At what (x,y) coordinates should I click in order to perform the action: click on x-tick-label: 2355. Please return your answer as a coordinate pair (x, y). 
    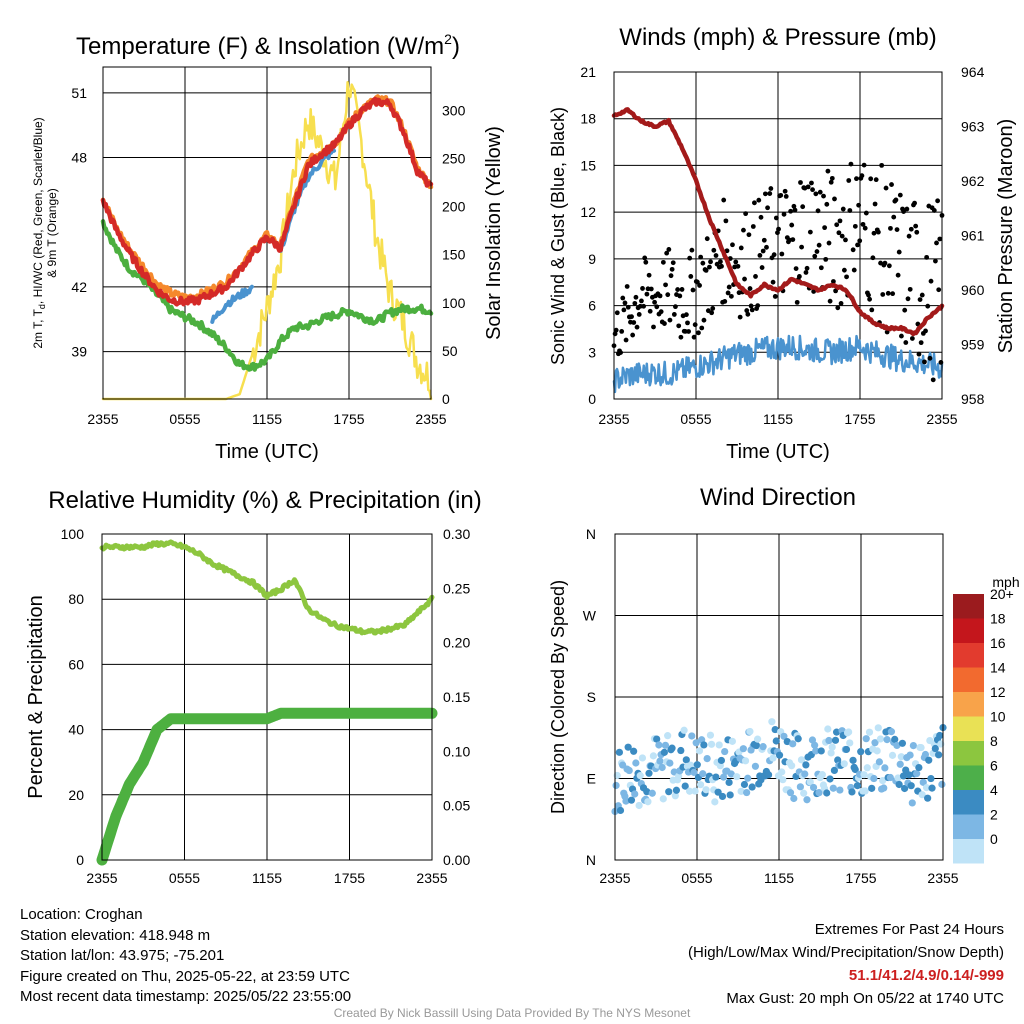
    Looking at the image, I should click on (102, 419).